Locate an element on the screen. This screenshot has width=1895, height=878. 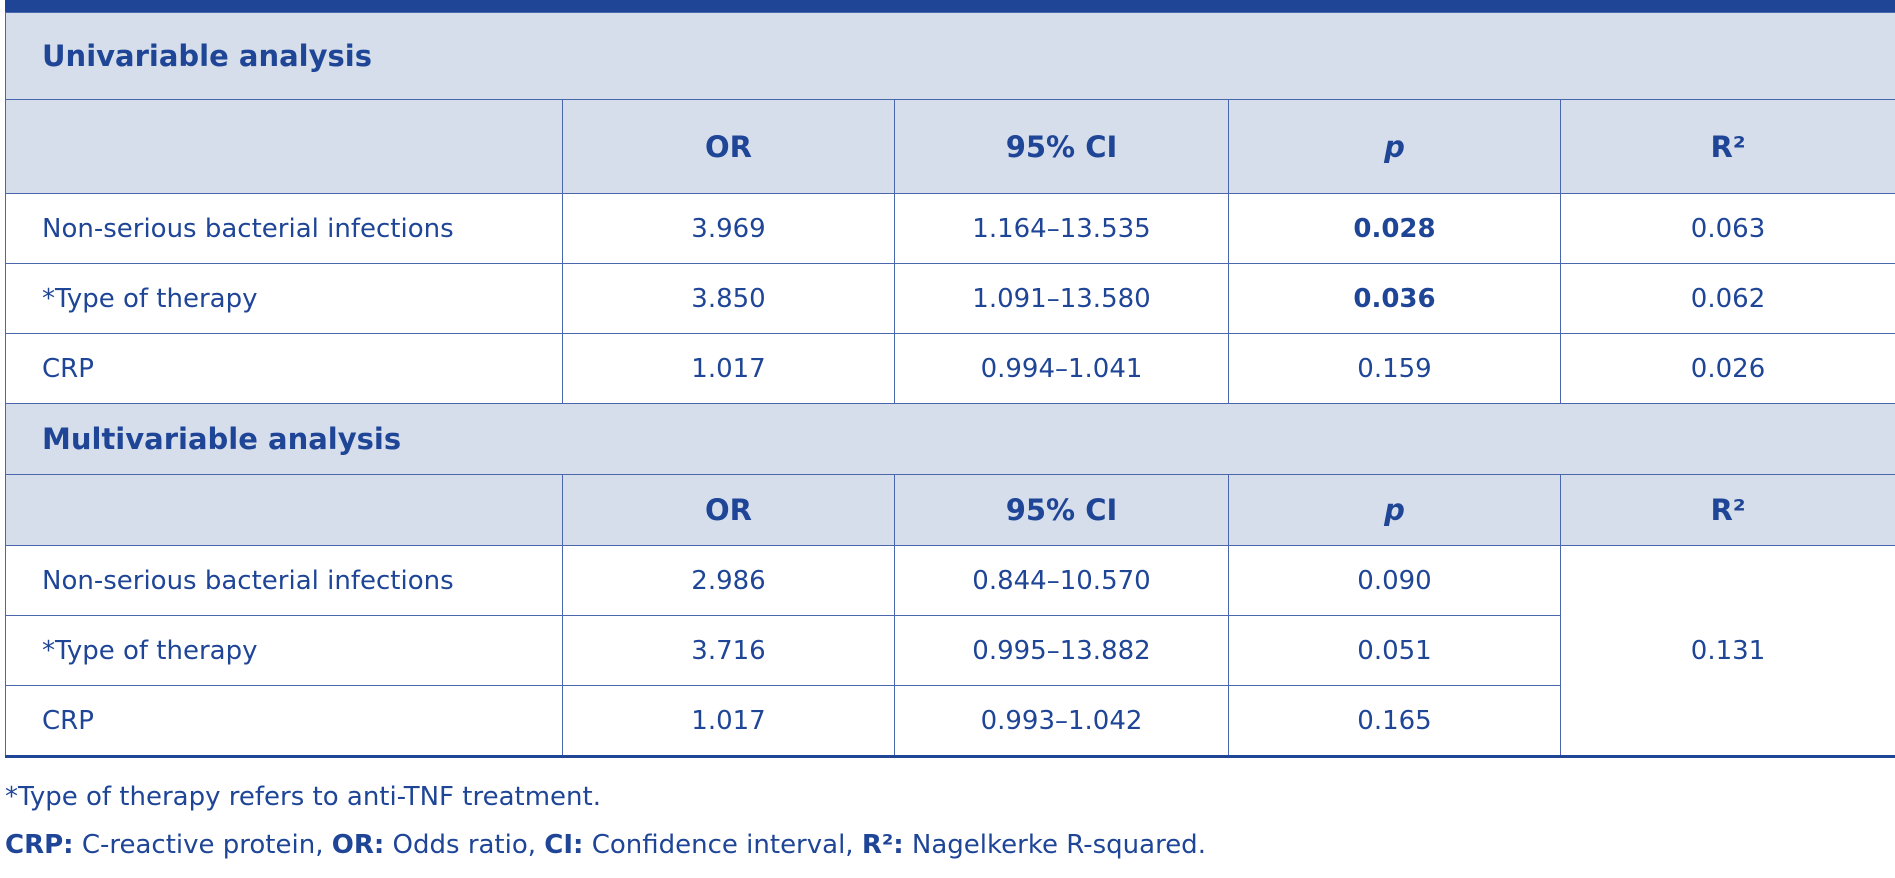
cell: 3.969 is located at coordinates (728, 228).